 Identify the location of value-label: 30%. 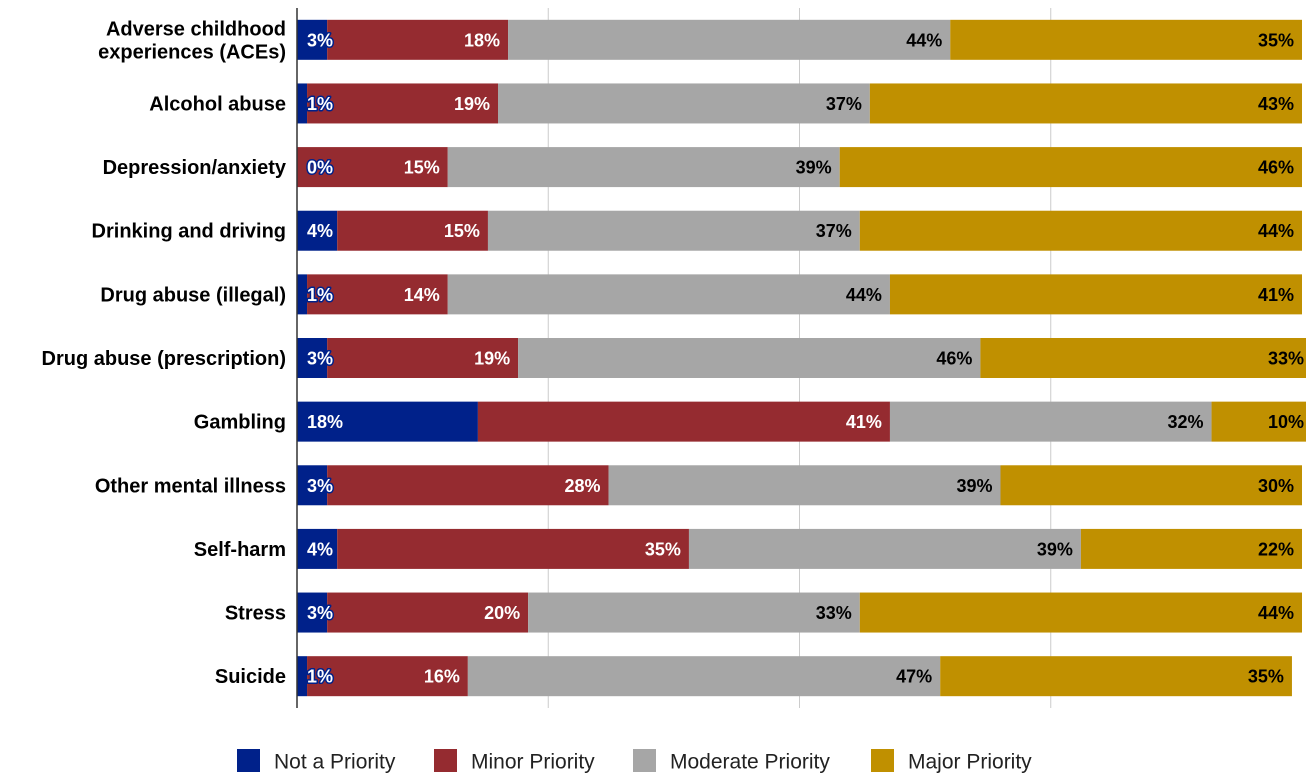
(1276, 486).